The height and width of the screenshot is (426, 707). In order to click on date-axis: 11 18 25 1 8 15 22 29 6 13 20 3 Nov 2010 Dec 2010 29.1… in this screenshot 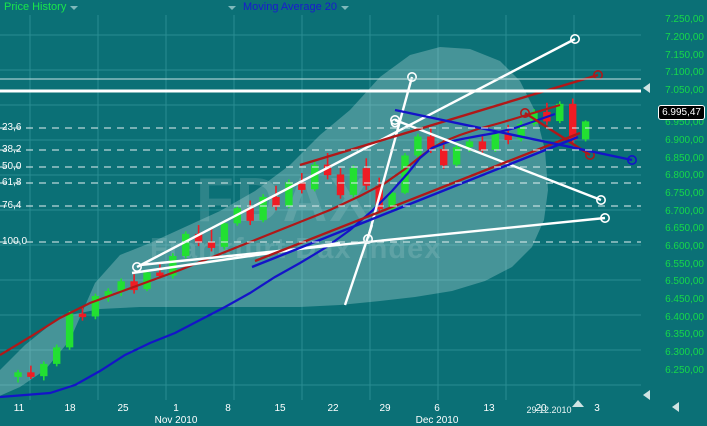, I will do `click(353, 413)`.